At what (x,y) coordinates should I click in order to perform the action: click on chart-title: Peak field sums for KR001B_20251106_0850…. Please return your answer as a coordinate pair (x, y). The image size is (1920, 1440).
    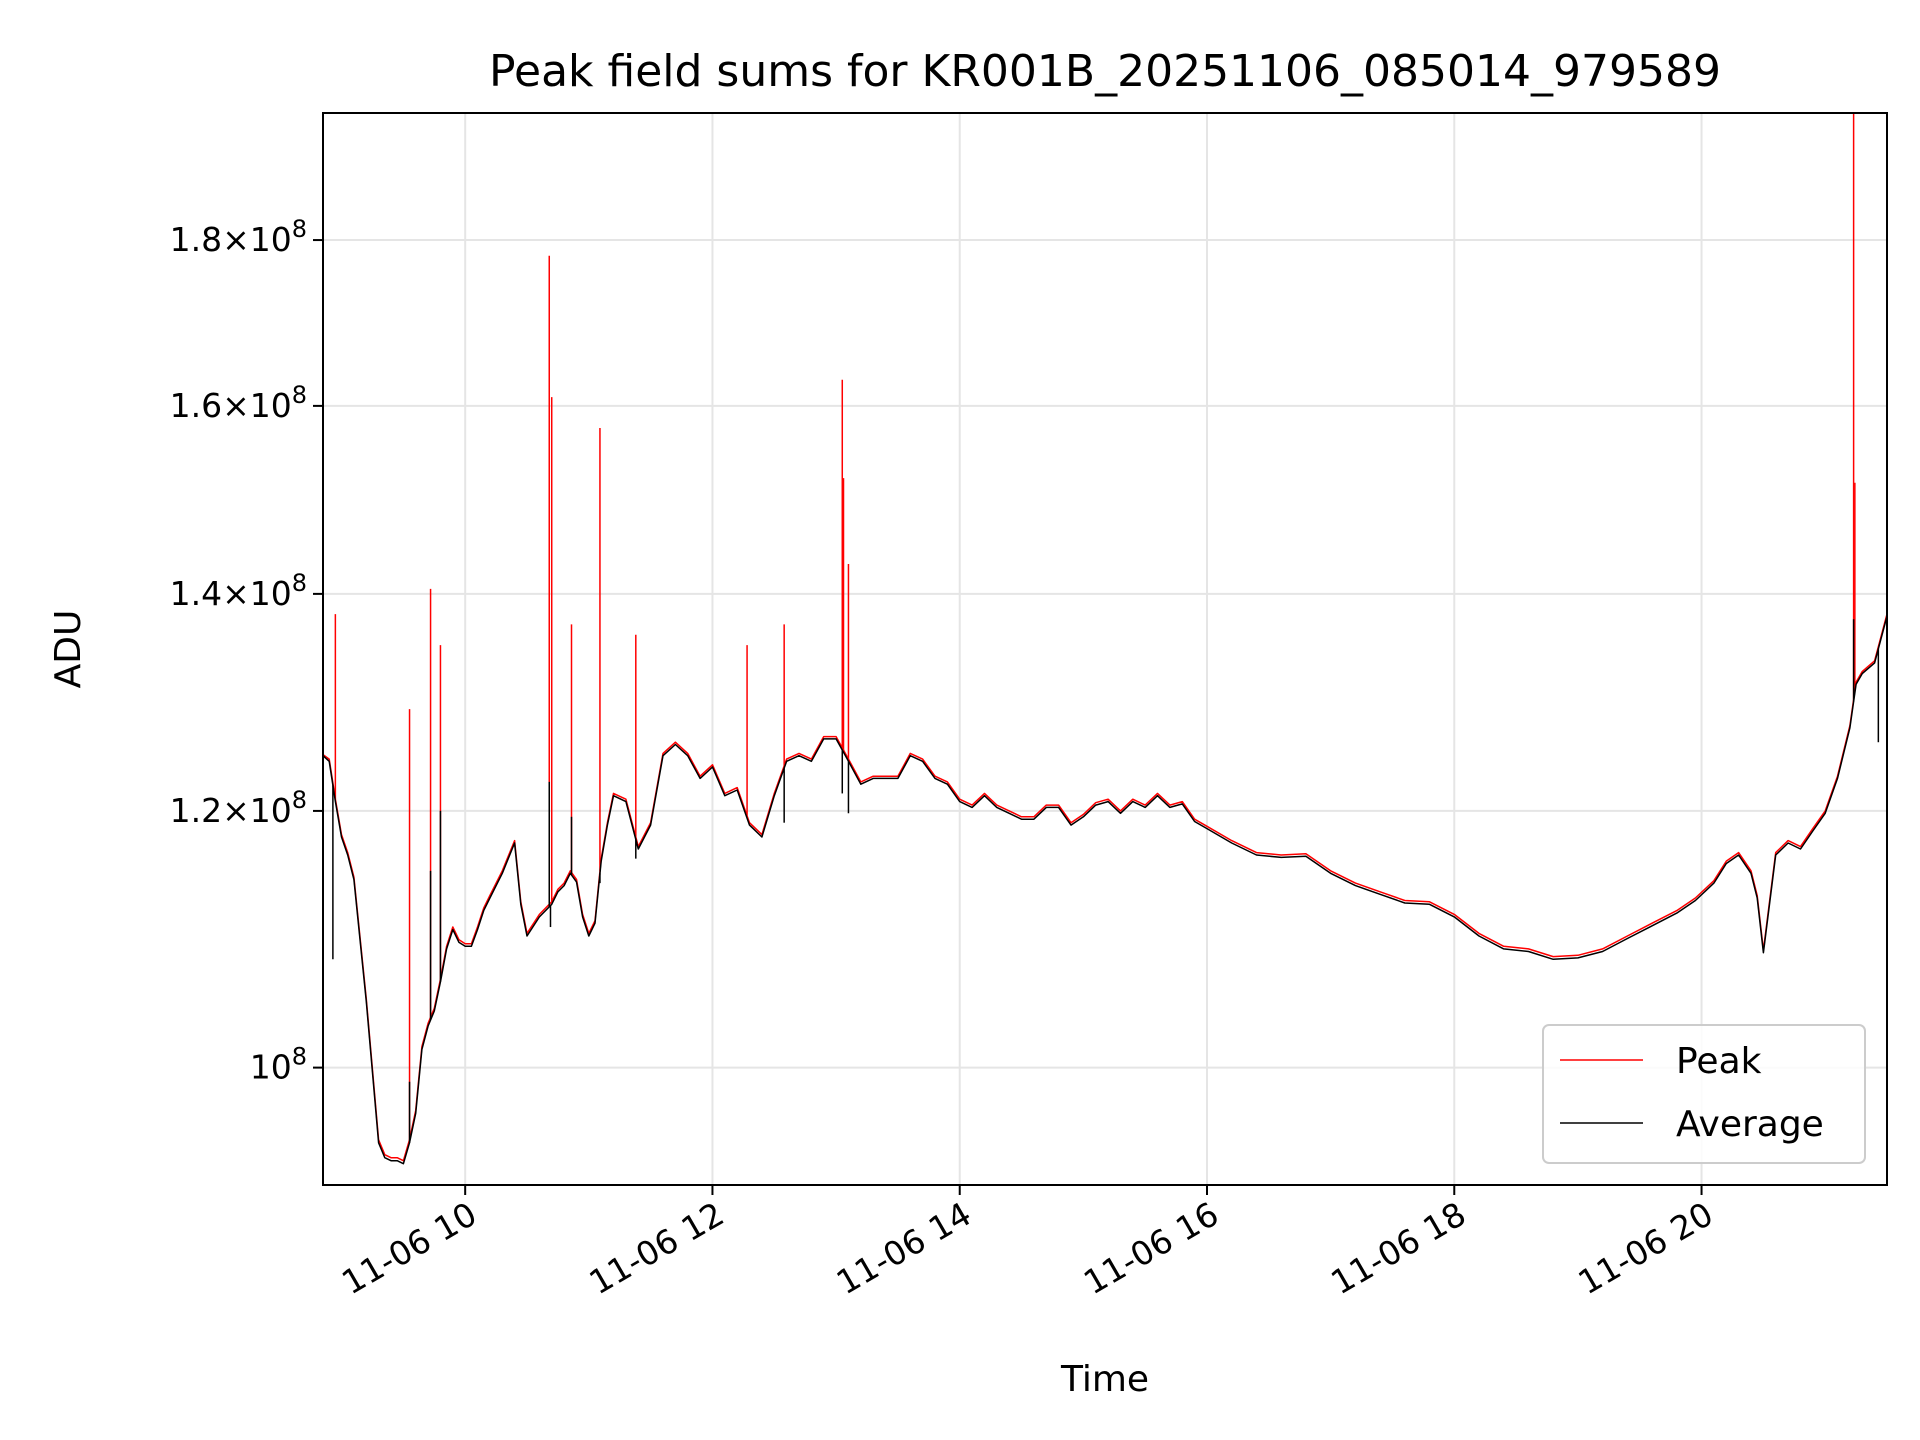
    Looking at the image, I should click on (1105, 71).